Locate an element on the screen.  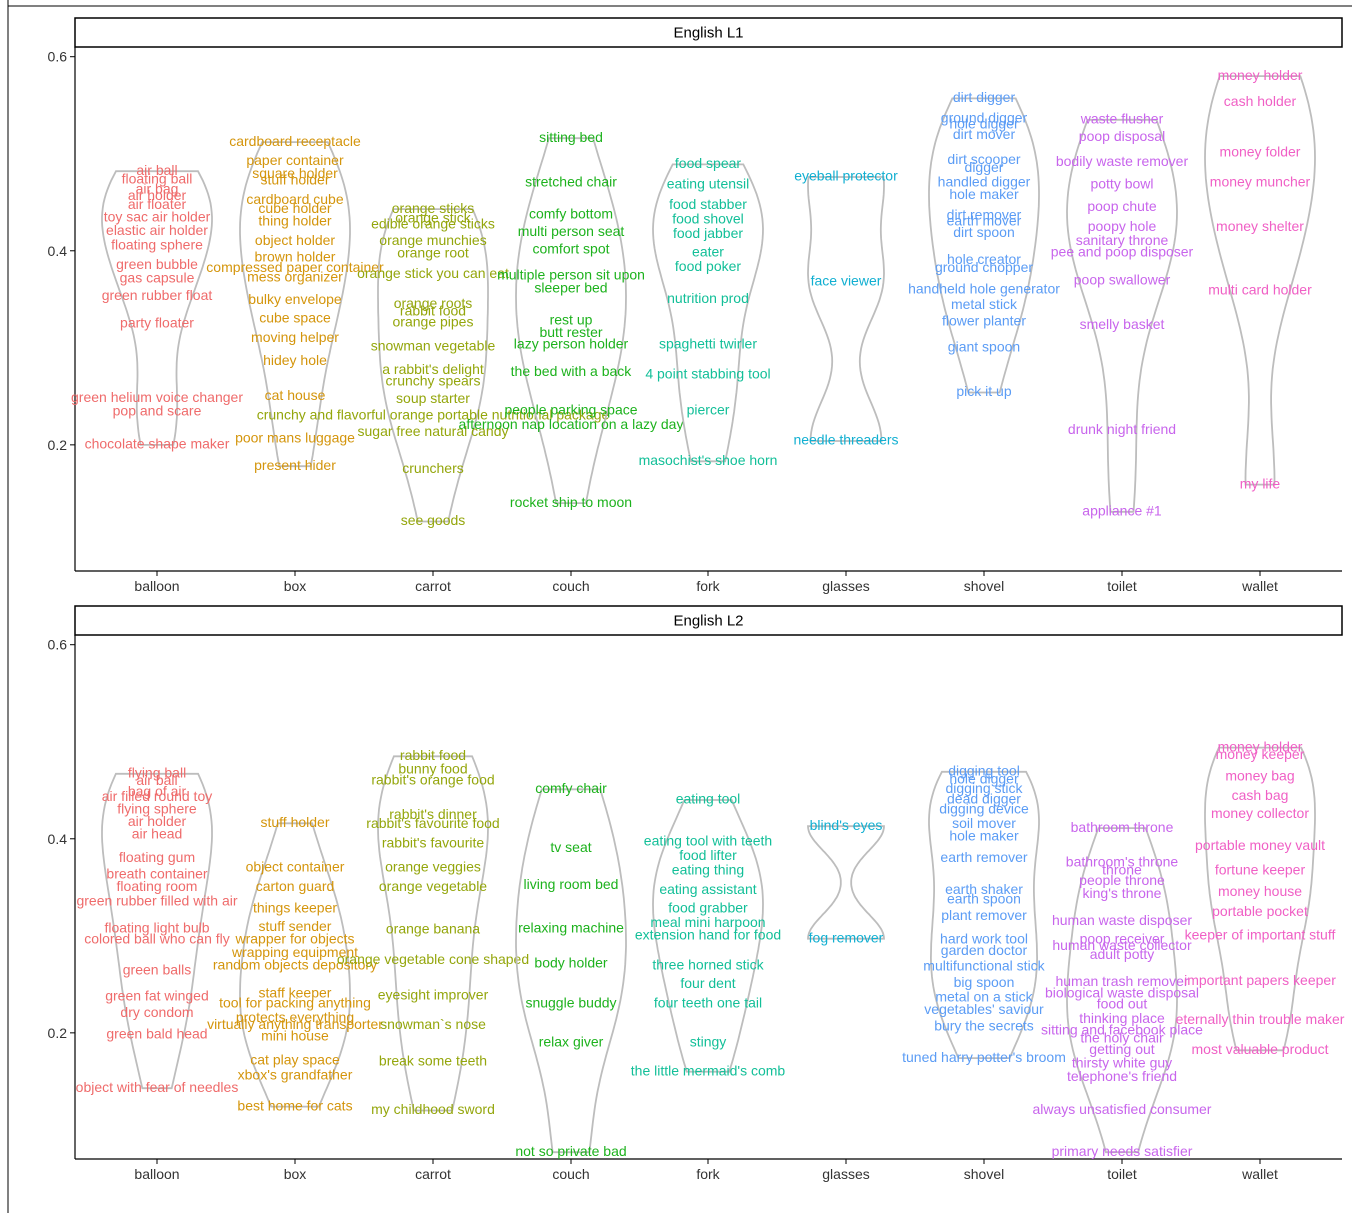
data-label-toilet: telephone's friend is located at coordinates (1122, 1076).